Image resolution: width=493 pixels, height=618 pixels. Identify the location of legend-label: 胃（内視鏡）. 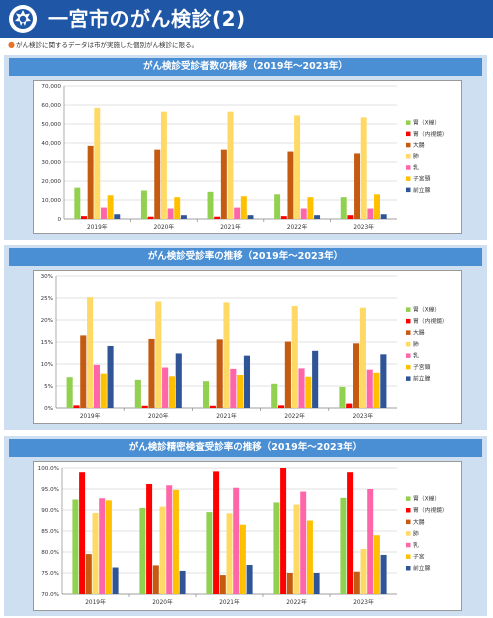
(430, 321).